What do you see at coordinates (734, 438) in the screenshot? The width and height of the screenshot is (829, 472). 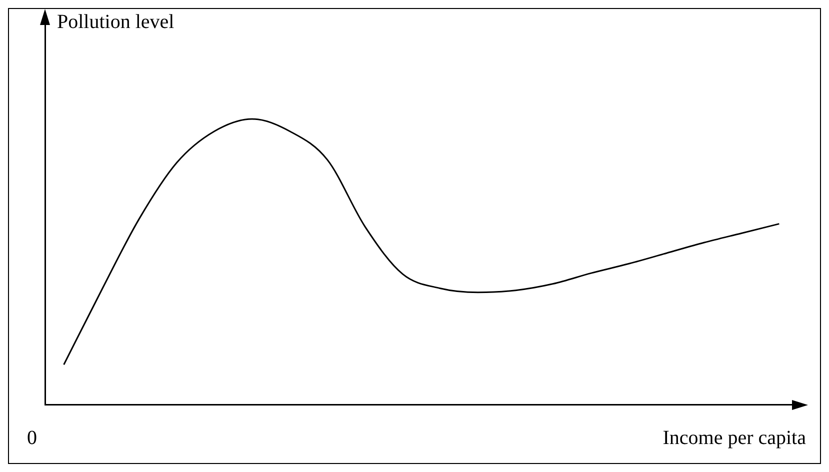 I see `x-axis-title: Income per capita` at bounding box center [734, 438].